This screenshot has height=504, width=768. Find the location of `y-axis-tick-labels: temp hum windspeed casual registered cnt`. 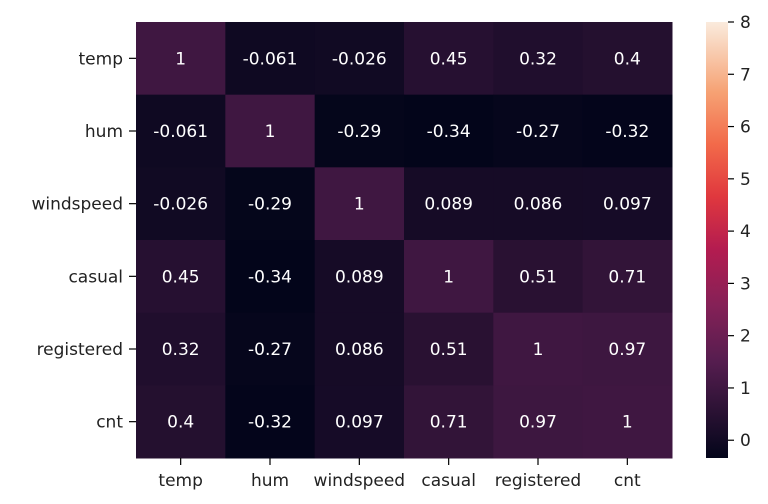

y-axis-tick-labels: temp hum windspeed casual registered cnt is located at coordinates (83, 241).